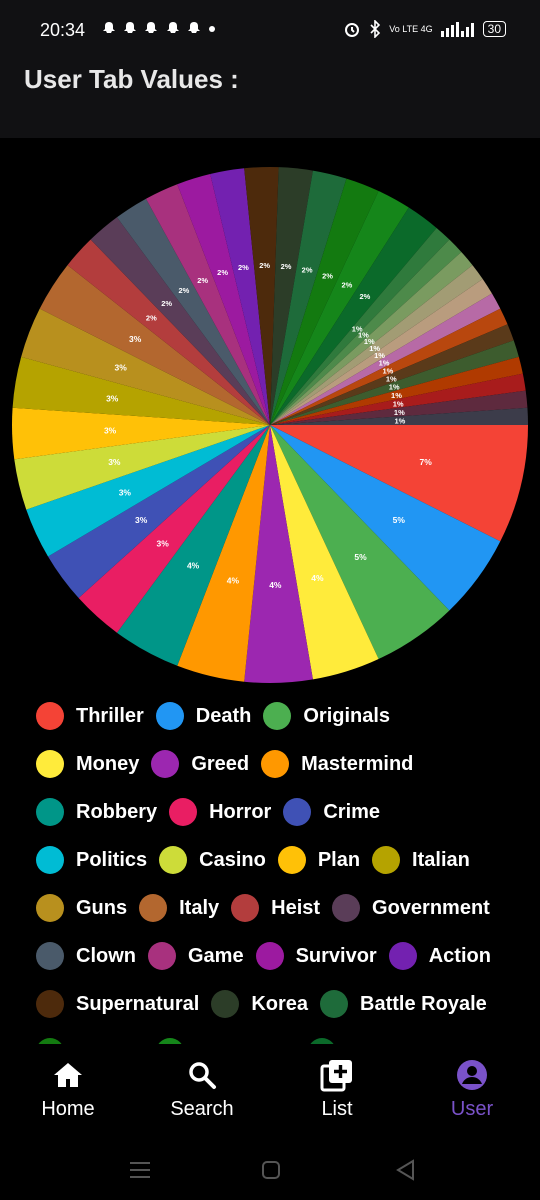 The image size is (540, 1200). What do you see at coordinates (135, 339) in the screenshot?
I see `pie-data-label-14: 3%` at bounding box center [135, 339].